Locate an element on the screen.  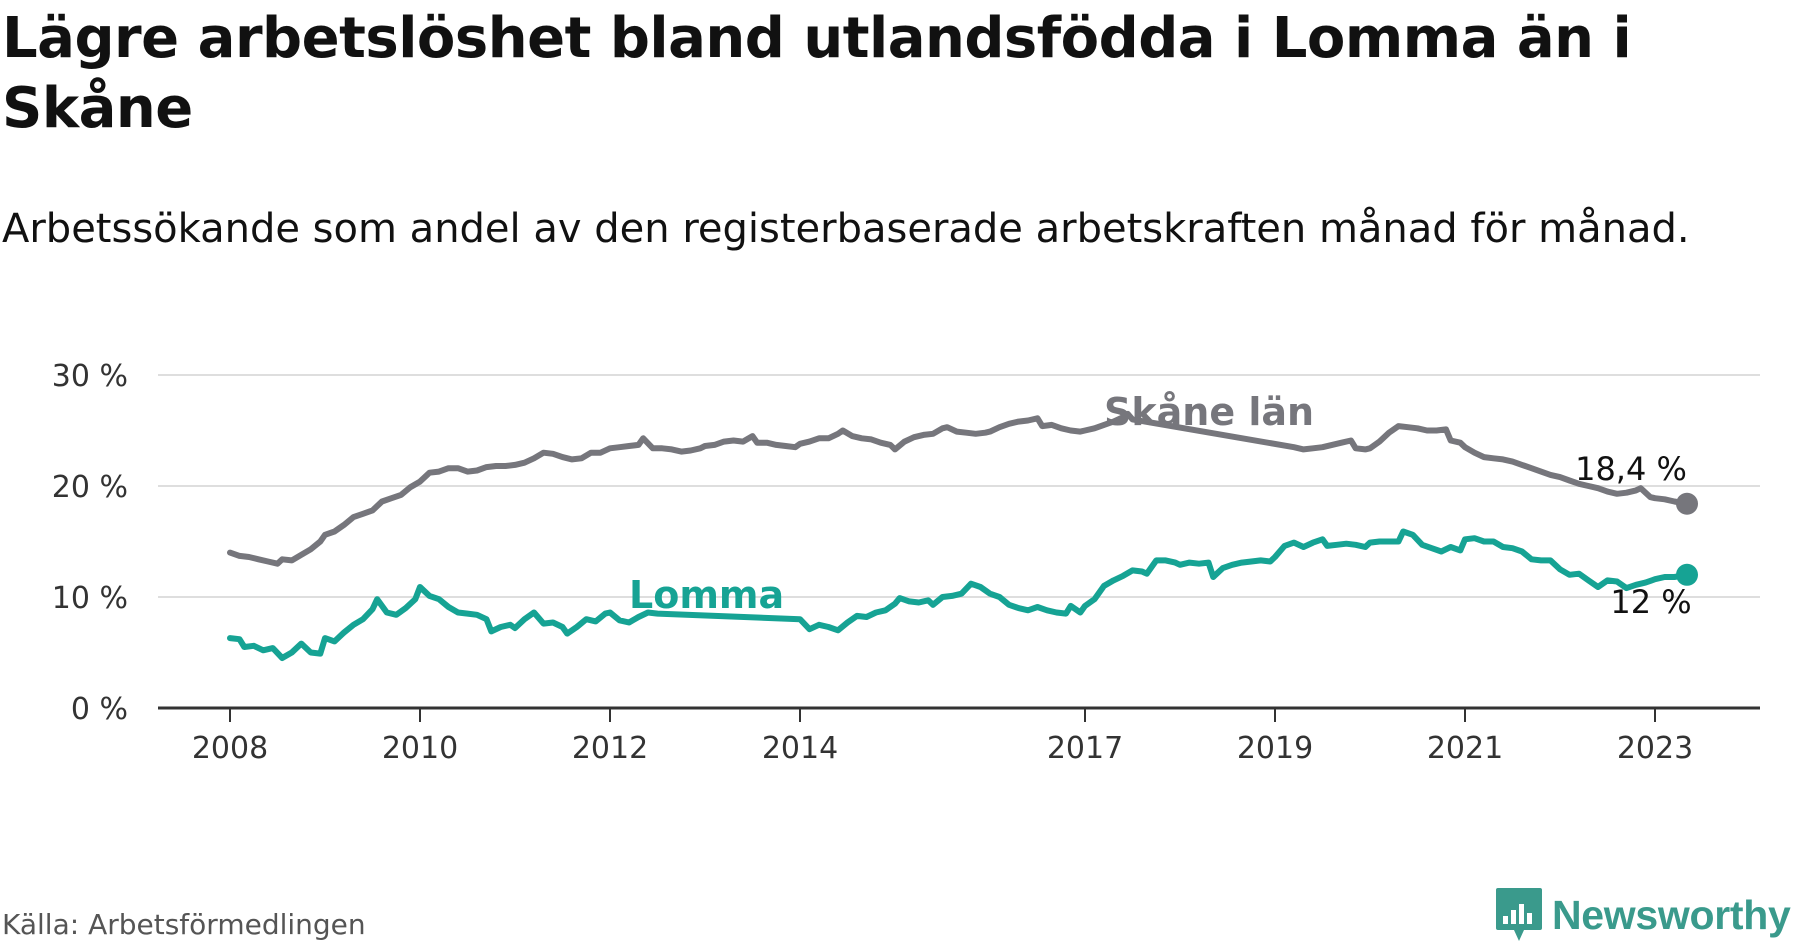
x-tick-label: 2021 is located at coordinates (1465, 748).